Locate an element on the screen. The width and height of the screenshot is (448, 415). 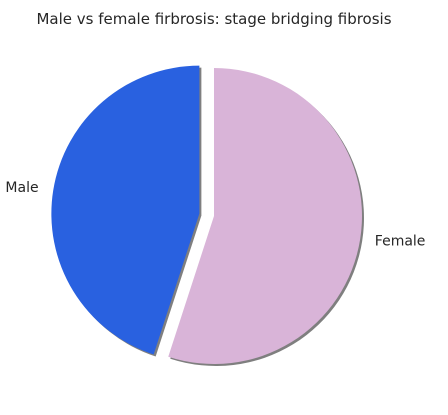
pie-label-male: Male is located at coordinates (21, 188).